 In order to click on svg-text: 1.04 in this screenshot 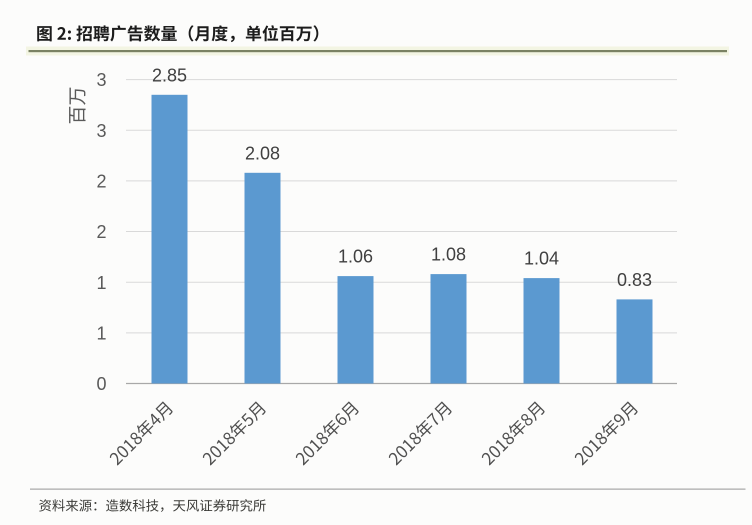, I will do `click(541, 259)`.